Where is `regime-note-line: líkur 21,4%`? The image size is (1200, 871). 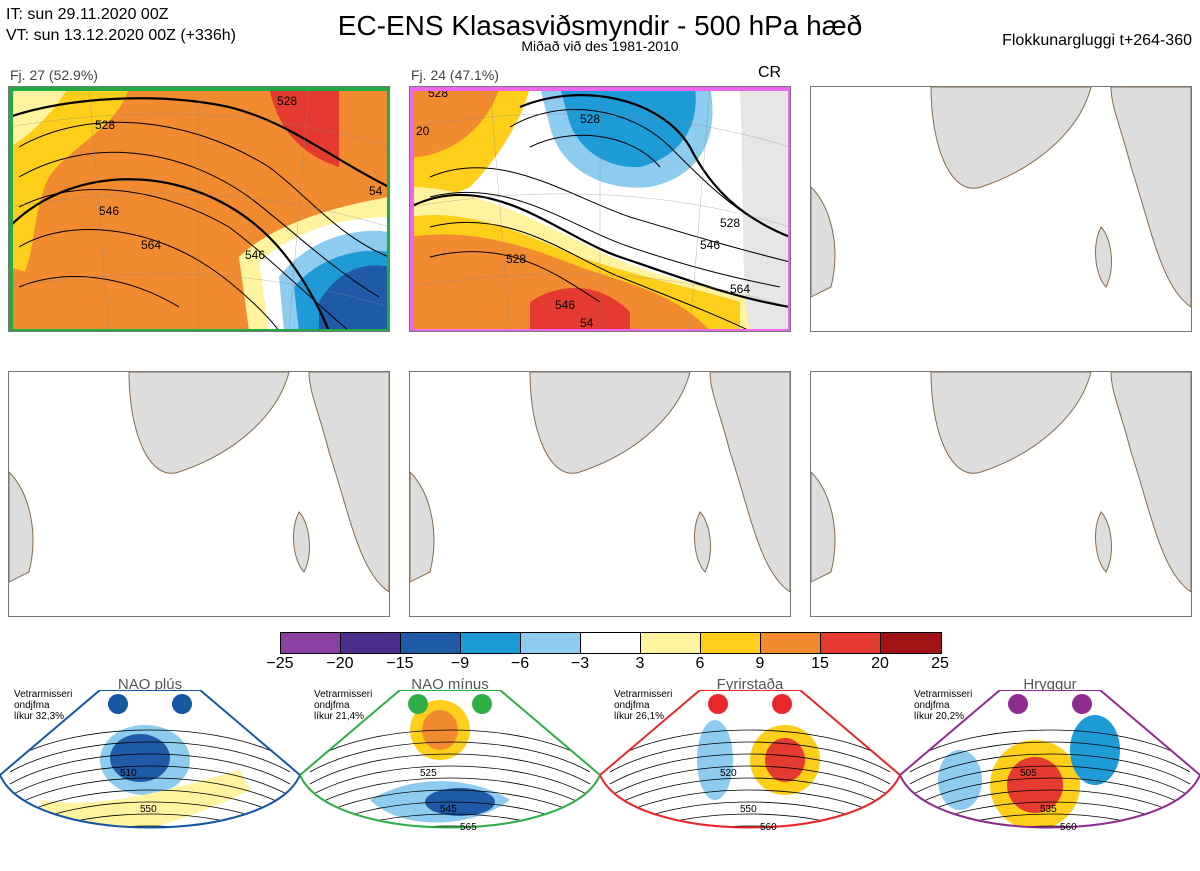 regime-note-line: líkur 21,4% is located at coordinates (339, 716).